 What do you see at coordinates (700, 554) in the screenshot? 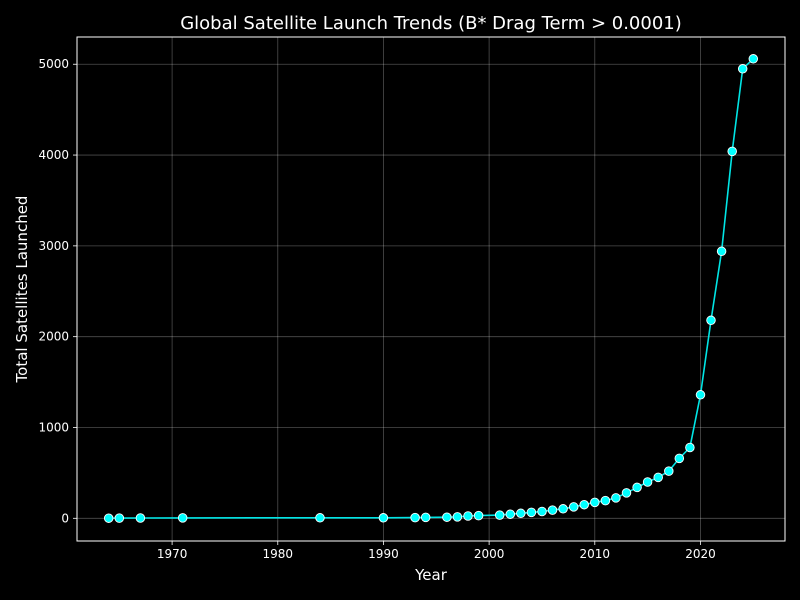
I see `x-tick-label: 2020` at bounding box center [700, 554].